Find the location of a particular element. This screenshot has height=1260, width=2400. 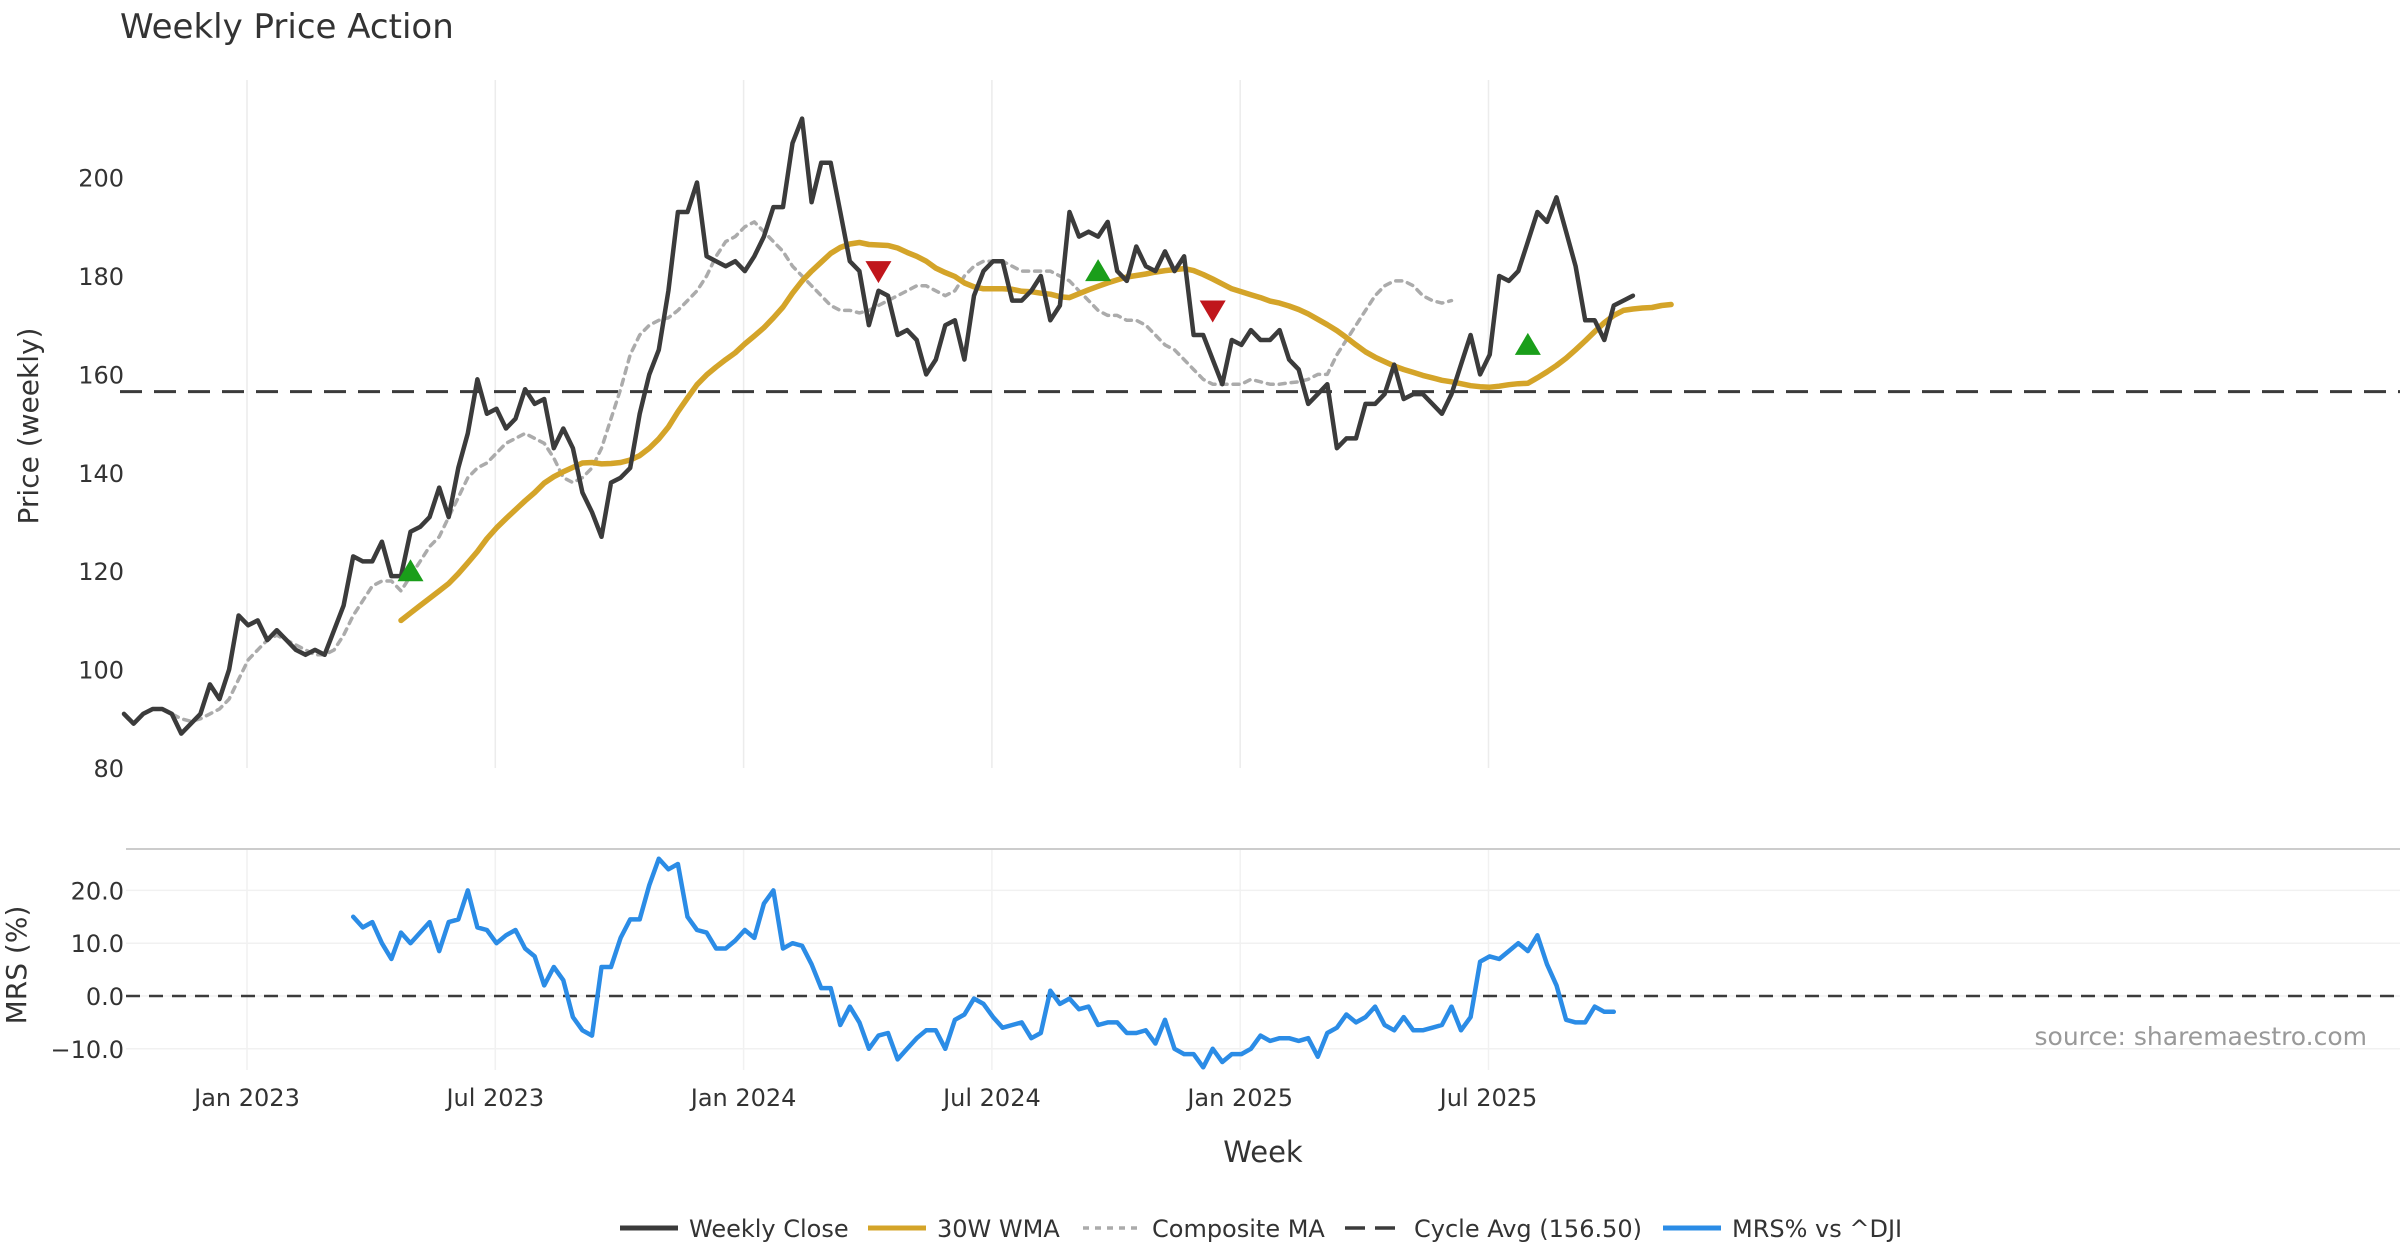

x-tick-label: Jan 2025 is located at coordinates (1239, 1098).